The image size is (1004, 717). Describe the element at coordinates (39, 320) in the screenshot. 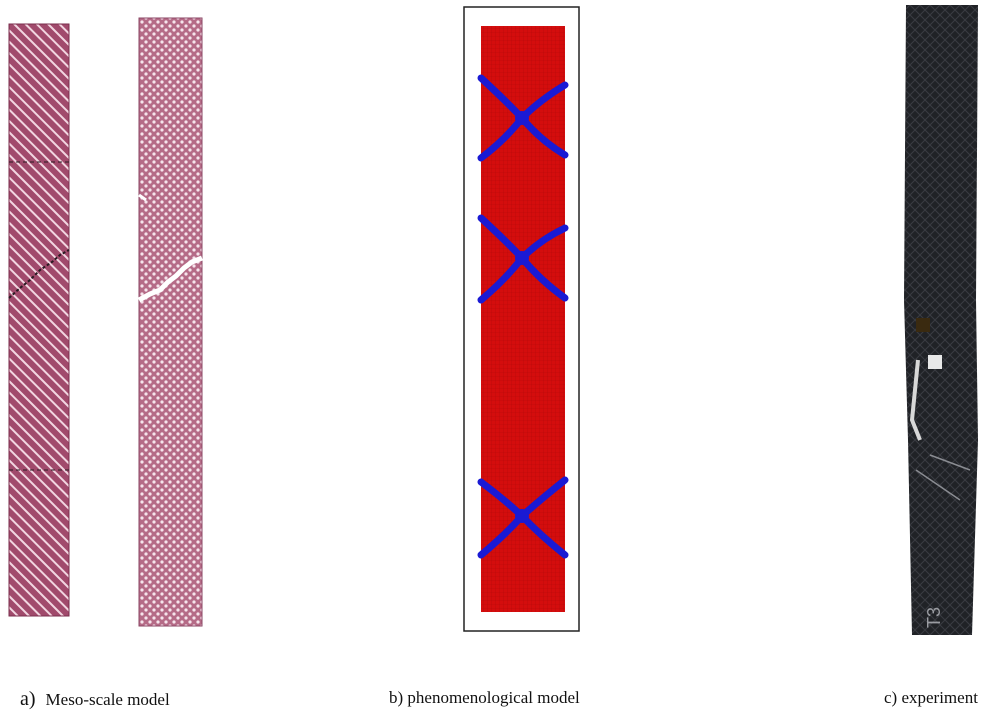

I see `meso-strip-left` at that location.